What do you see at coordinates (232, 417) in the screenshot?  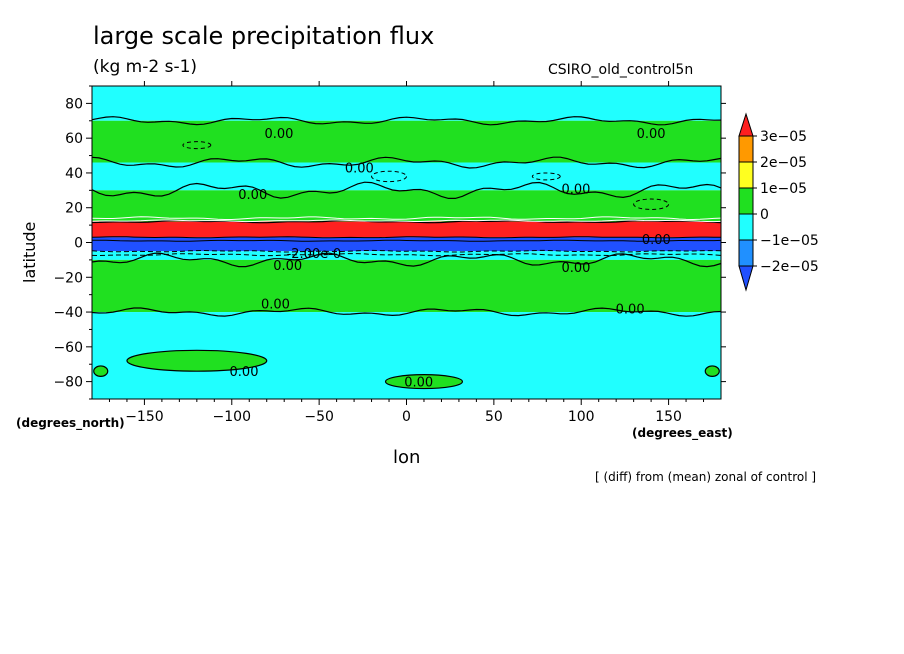 I see `x-tick-label: −100` at bounding box center [232, 417].